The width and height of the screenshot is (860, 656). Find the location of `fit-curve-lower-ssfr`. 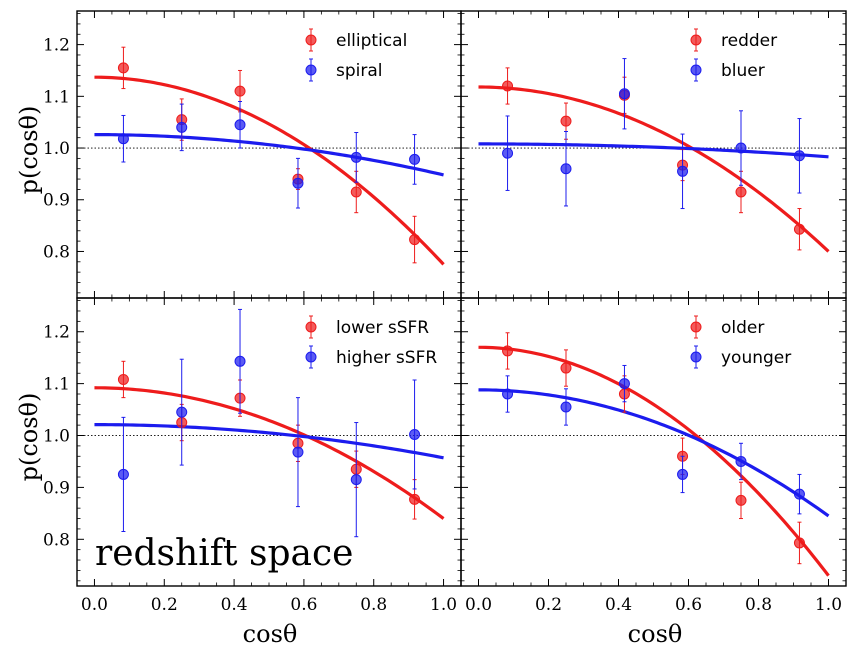

fit-curve-lower-ssfr is located at coordinates (269, 453).